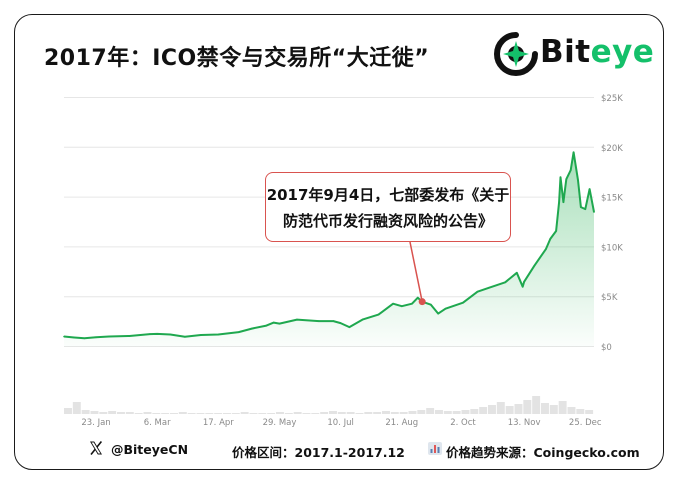  What do you see at coordinates (280, 423) in the screenshot?
I see `x-tick-label: 29. May` at bounding box center [280, 423].